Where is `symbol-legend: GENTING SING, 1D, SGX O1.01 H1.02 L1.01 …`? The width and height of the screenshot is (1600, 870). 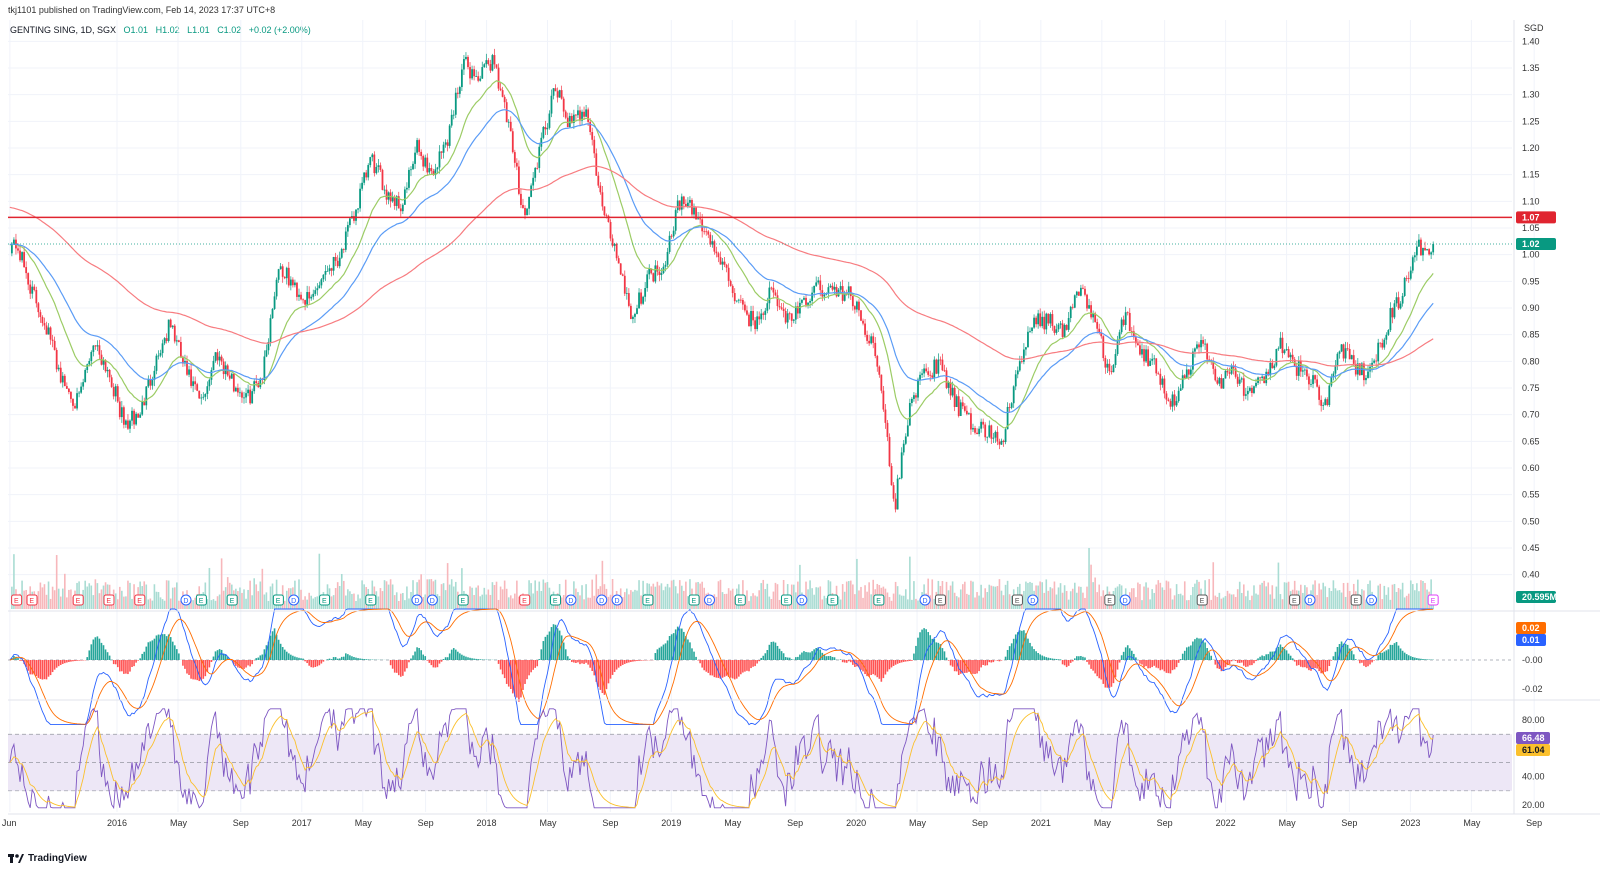 symbol-legend: GENTING SING, 1D, SGX O1.01 H1.02 L1.01 … is located at coordinates (163, 30).